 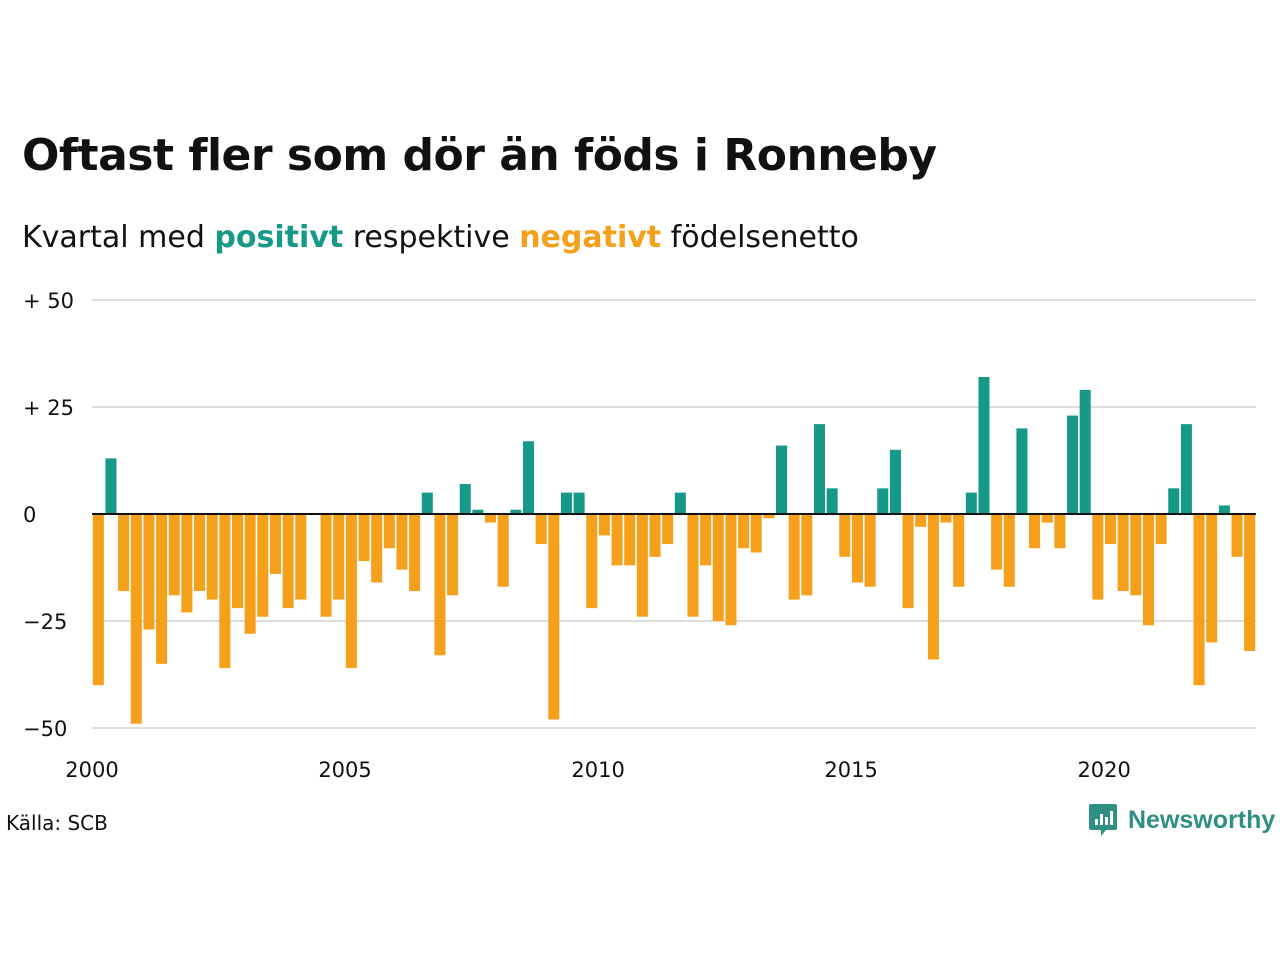 I want to click on x-tick-label: 2010, so click(x=597, y=770).